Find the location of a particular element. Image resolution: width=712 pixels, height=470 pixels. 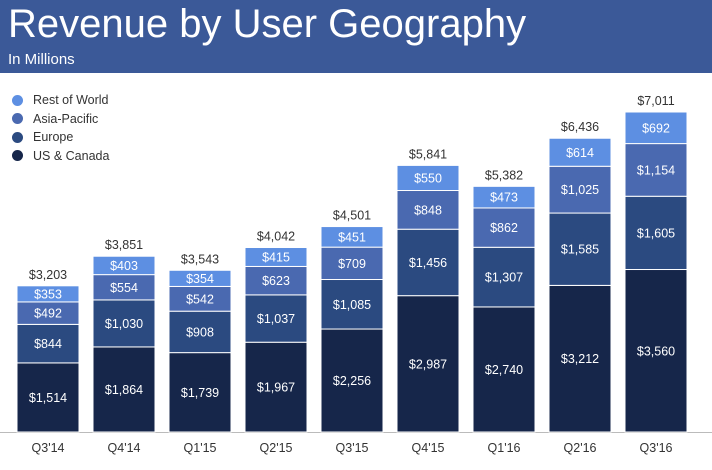

legend-item: Asia-Pacific is located at coordinates (60, 119).